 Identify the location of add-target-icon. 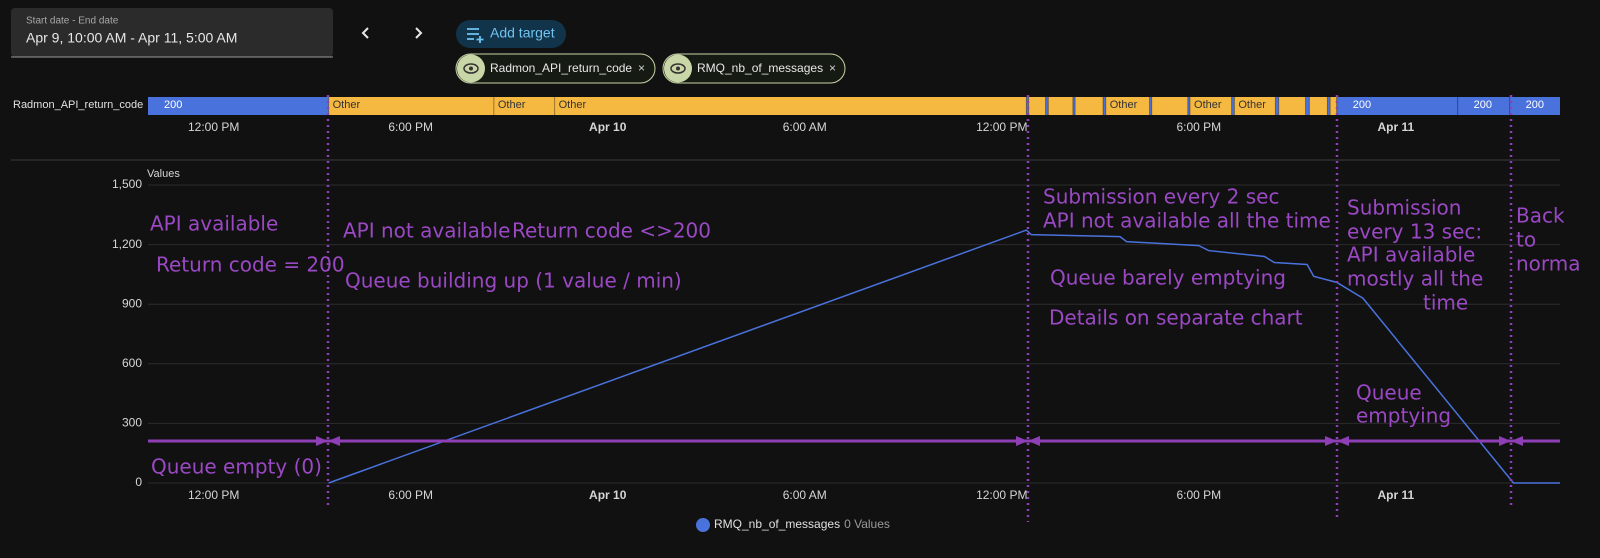
(475, 35).